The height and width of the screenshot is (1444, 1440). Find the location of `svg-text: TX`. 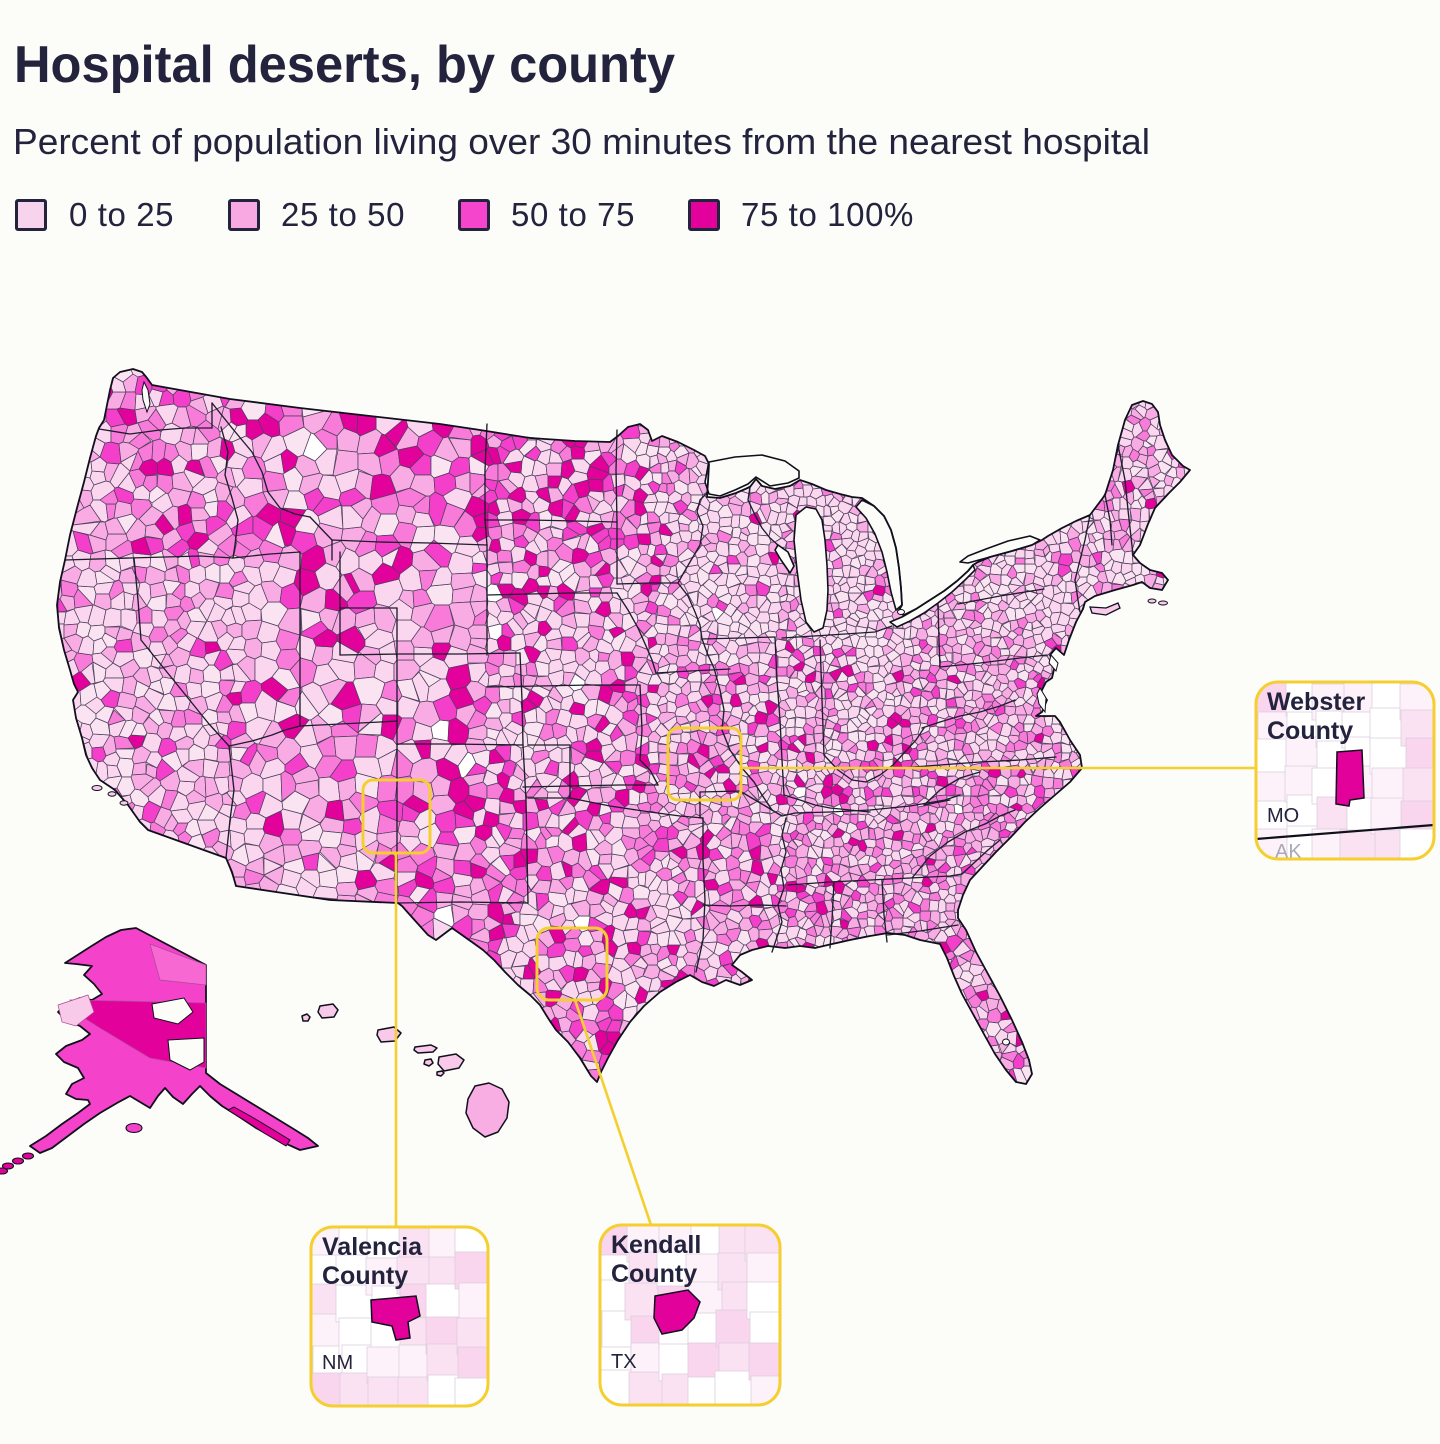

svg-text: TX is located at coordinates (624, 1362).